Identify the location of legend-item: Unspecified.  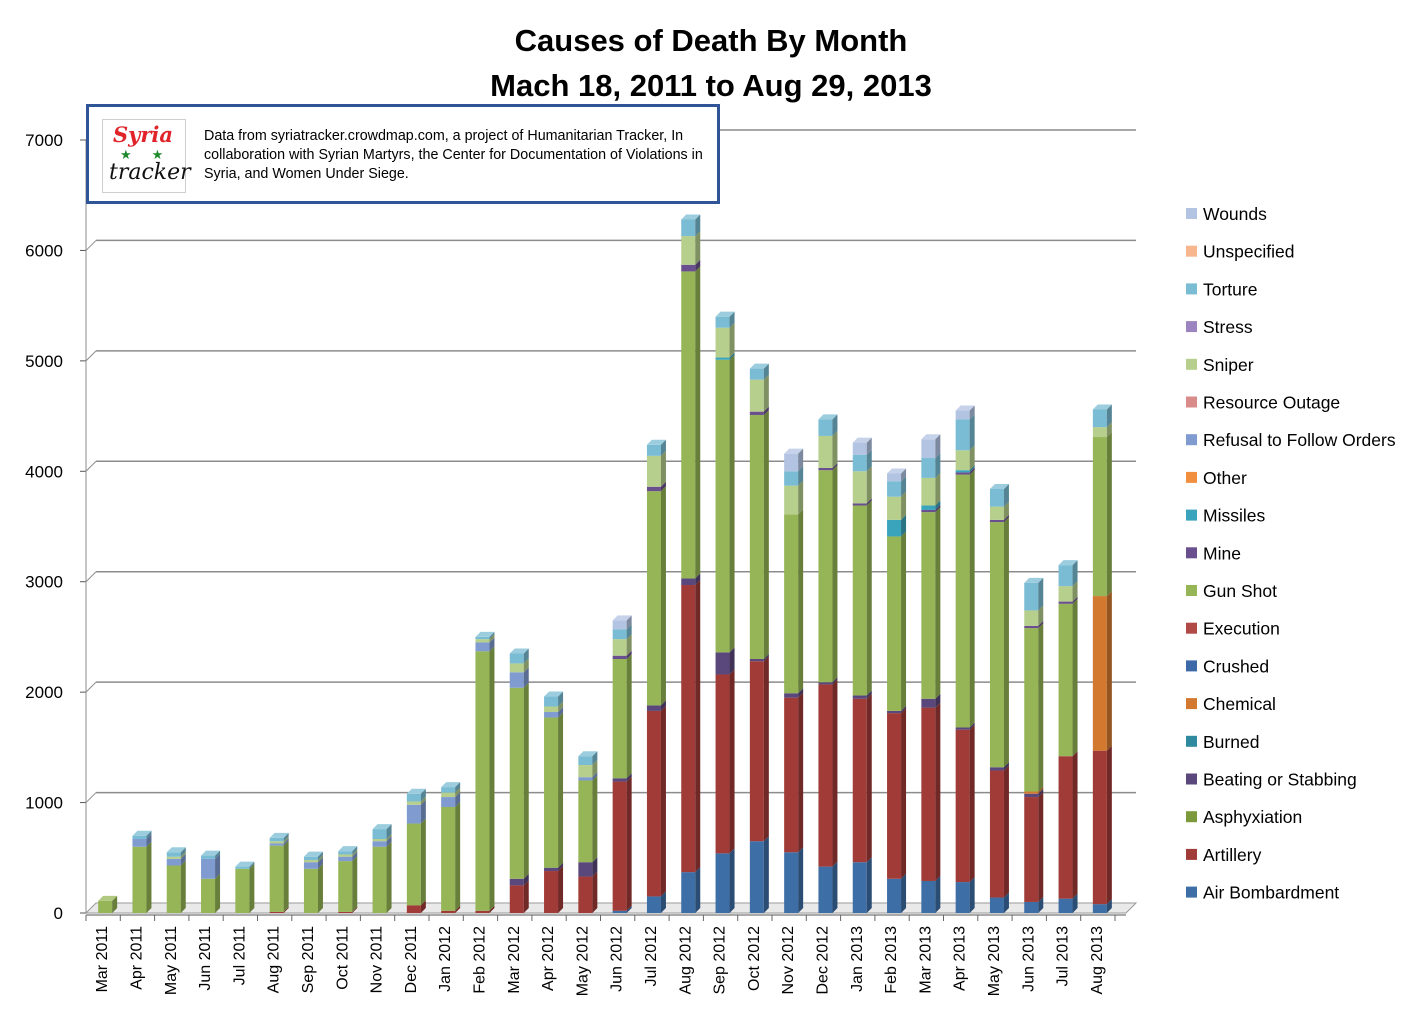
(1240, 252).